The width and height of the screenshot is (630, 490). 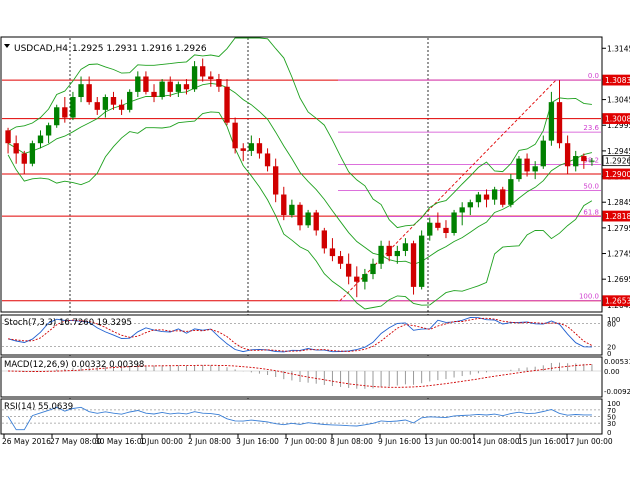 What do you see at coordinates (591, 186) in the screenshot?
I see `fib-level-label: 50.0` at bounding box center [591, 186].